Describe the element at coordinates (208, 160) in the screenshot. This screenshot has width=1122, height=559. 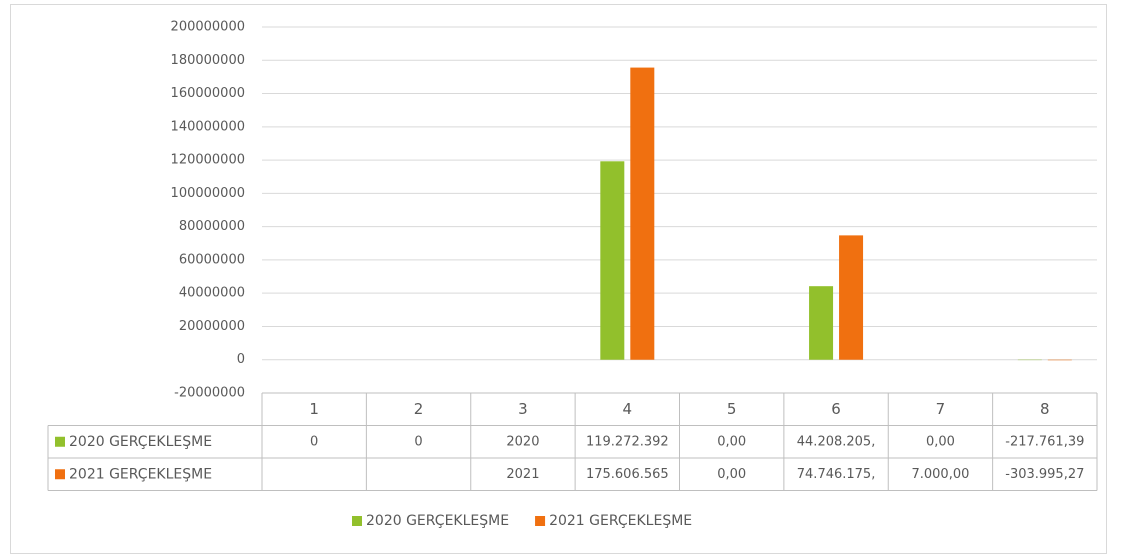
I see `y-tick-label: 120000000` at that location.